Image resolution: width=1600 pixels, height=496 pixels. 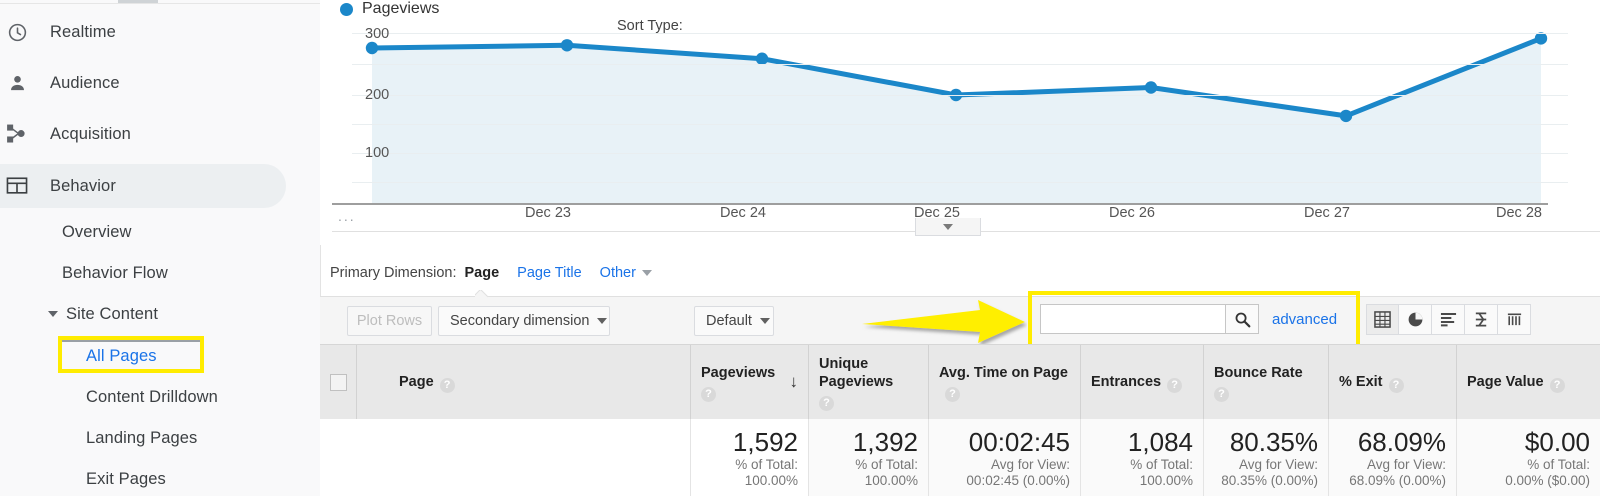 I want to click on search-highlight-annotation, so click(x=1194, y=320).